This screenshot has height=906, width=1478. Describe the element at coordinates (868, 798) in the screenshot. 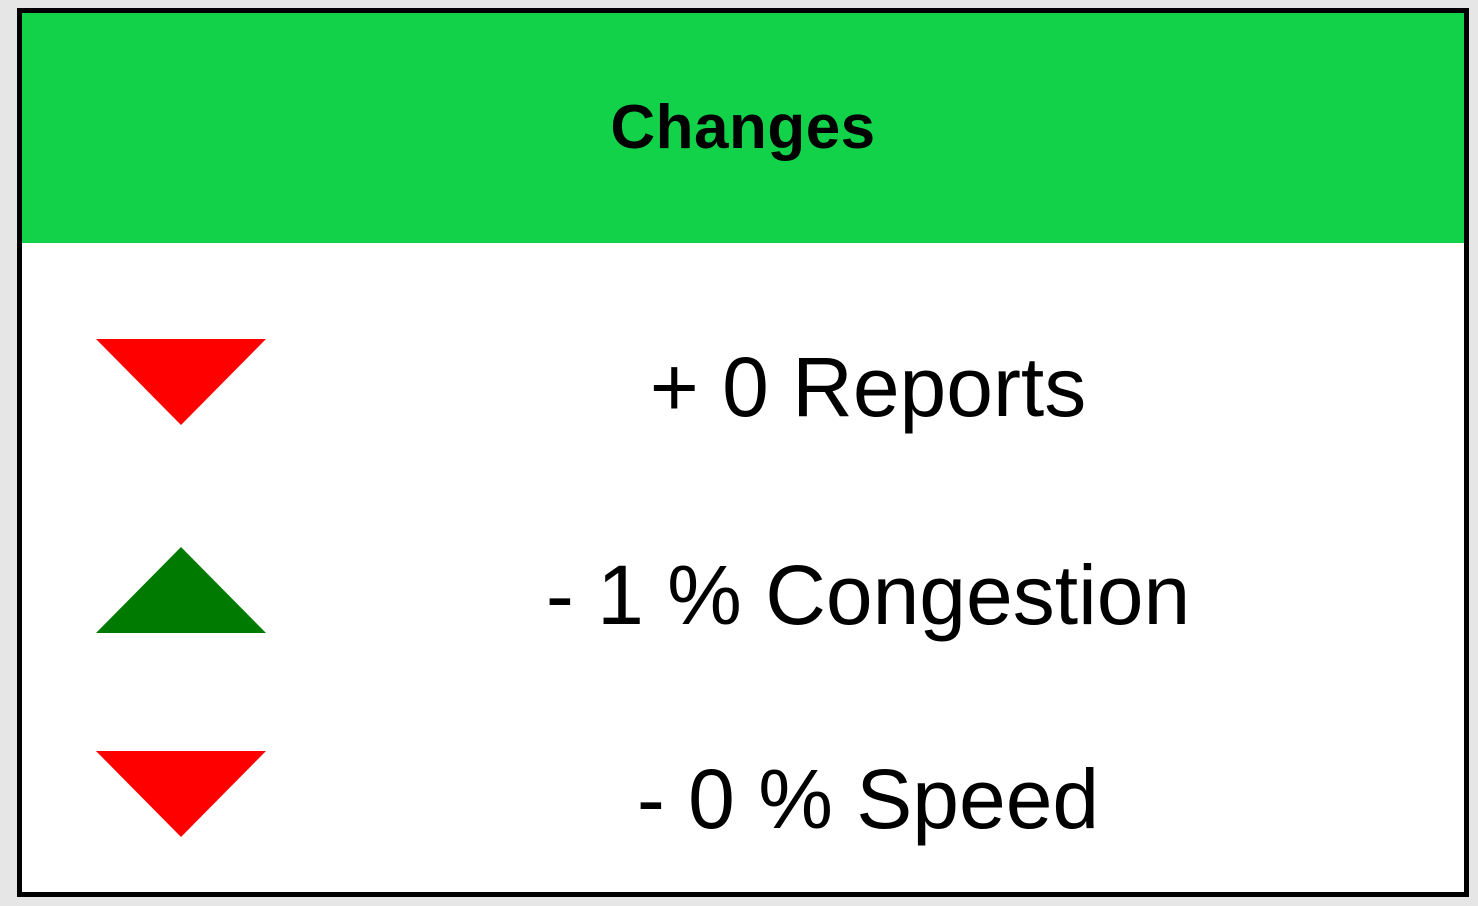

I see `change-text-speed: - 0 % Speed` at that location.